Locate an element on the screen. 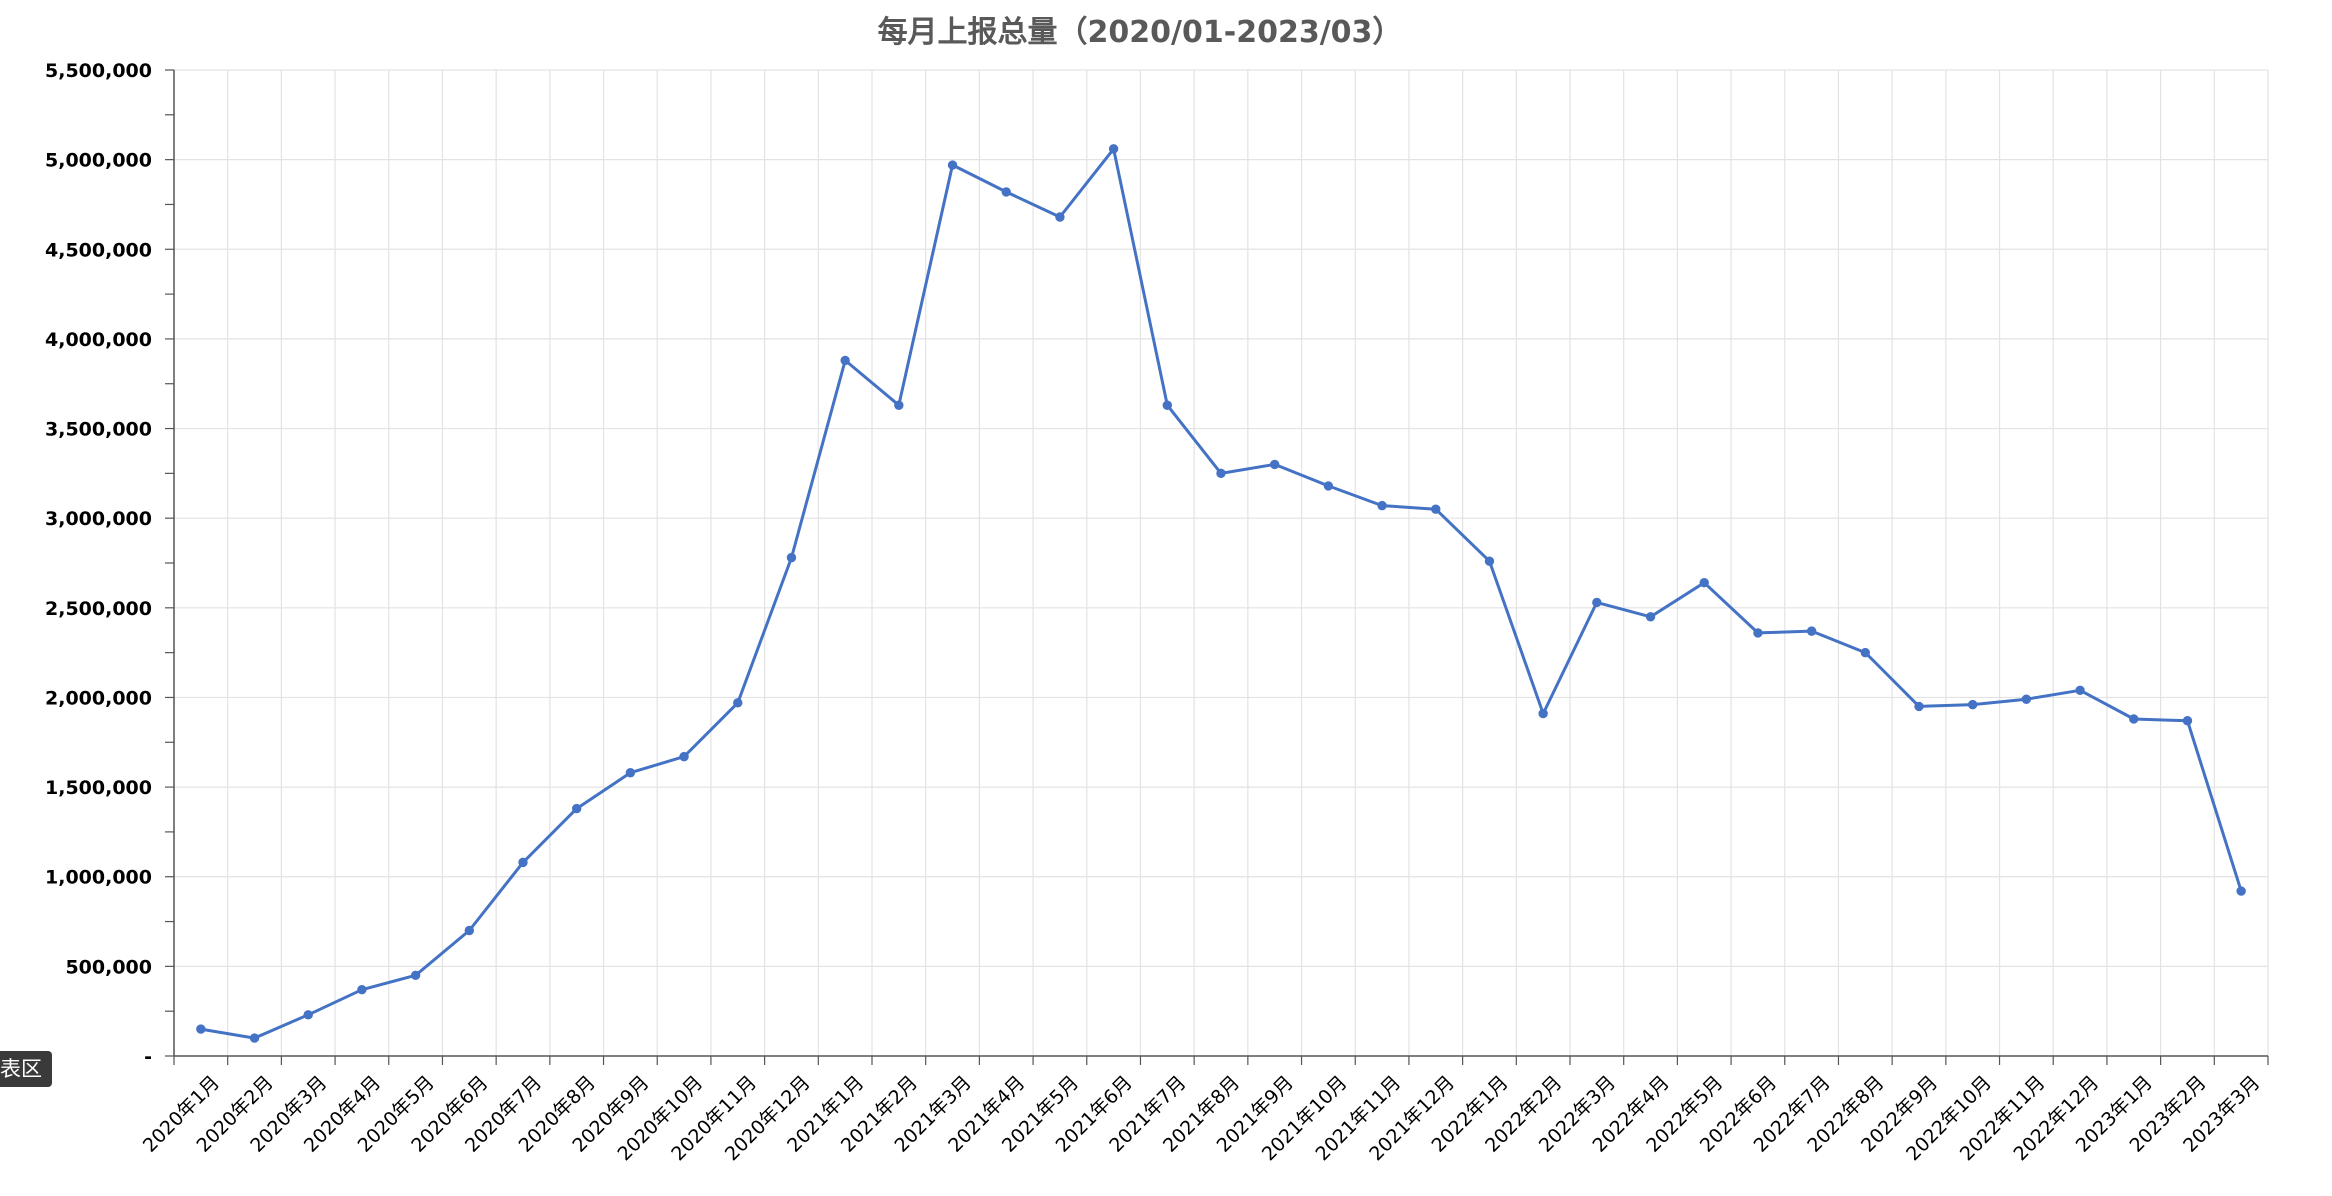  tooltip-label: 表区 is located at coordinates (26, 1069).